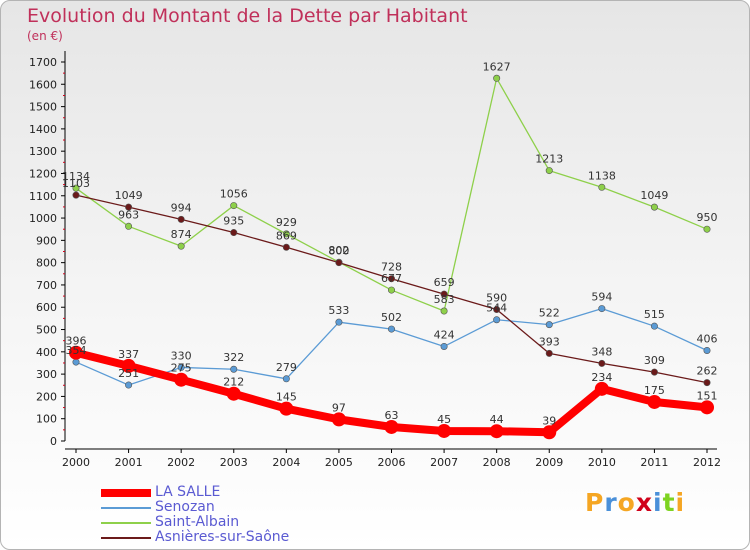 This screenshot has width=750, height=550. Describe the element at coordinates (444, 462) in the screenshot. I see `x-tick-label: 2007` at that location.